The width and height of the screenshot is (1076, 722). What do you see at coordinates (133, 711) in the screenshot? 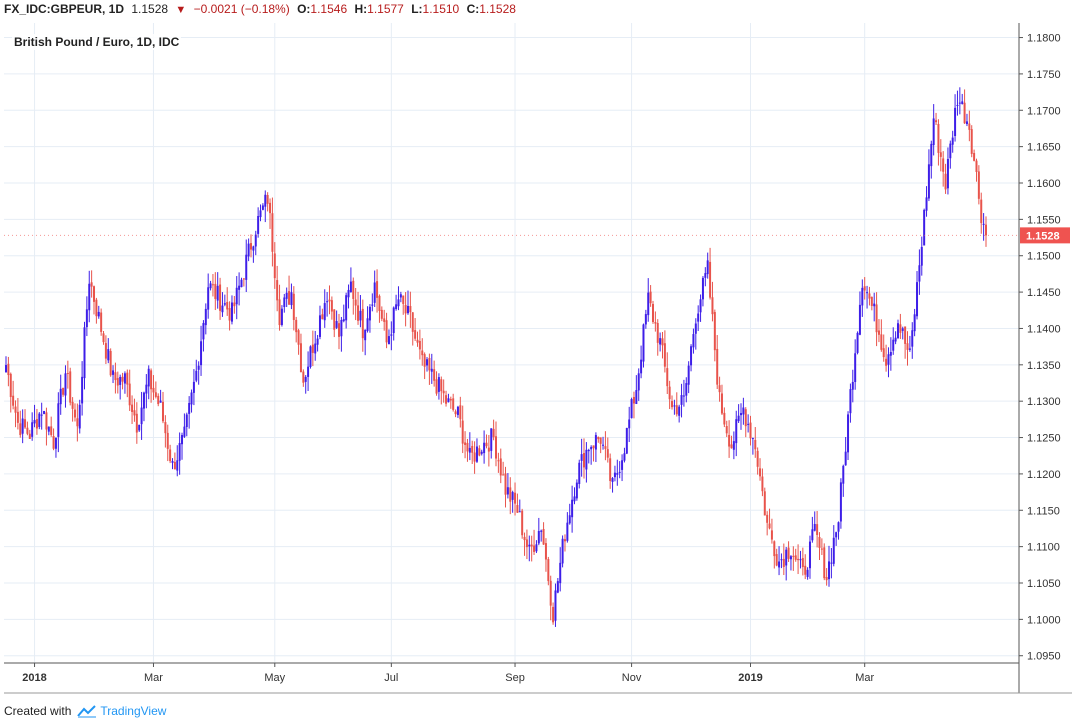
I see `tradingview-link: TradingView` at bounding box center [133, 711].